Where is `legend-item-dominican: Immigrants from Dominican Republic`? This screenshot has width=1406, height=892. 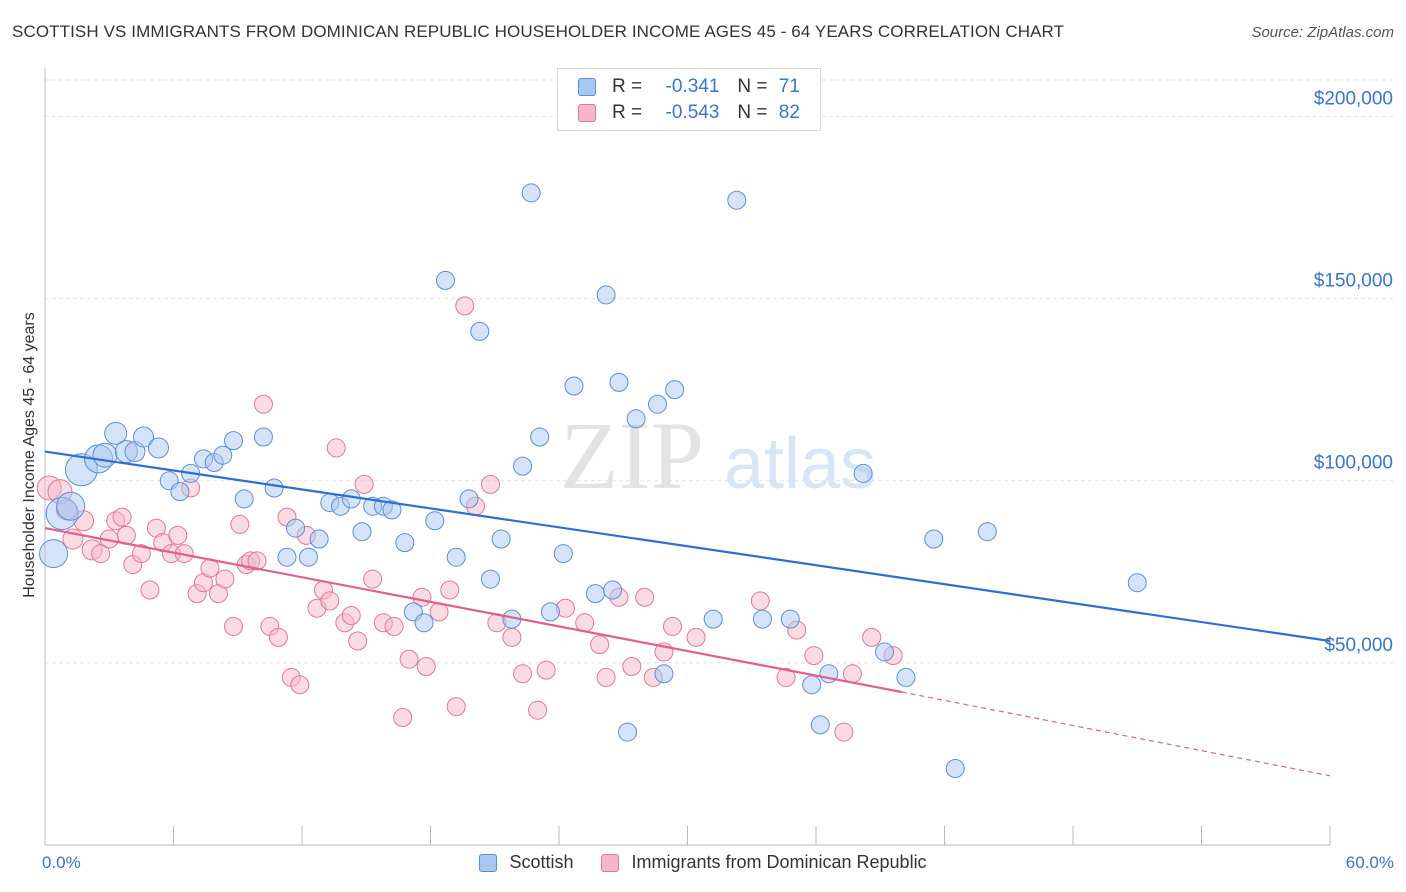
legend-item-dominican: Immigrants from Dominican Republic is located at coordinates (764, 862).